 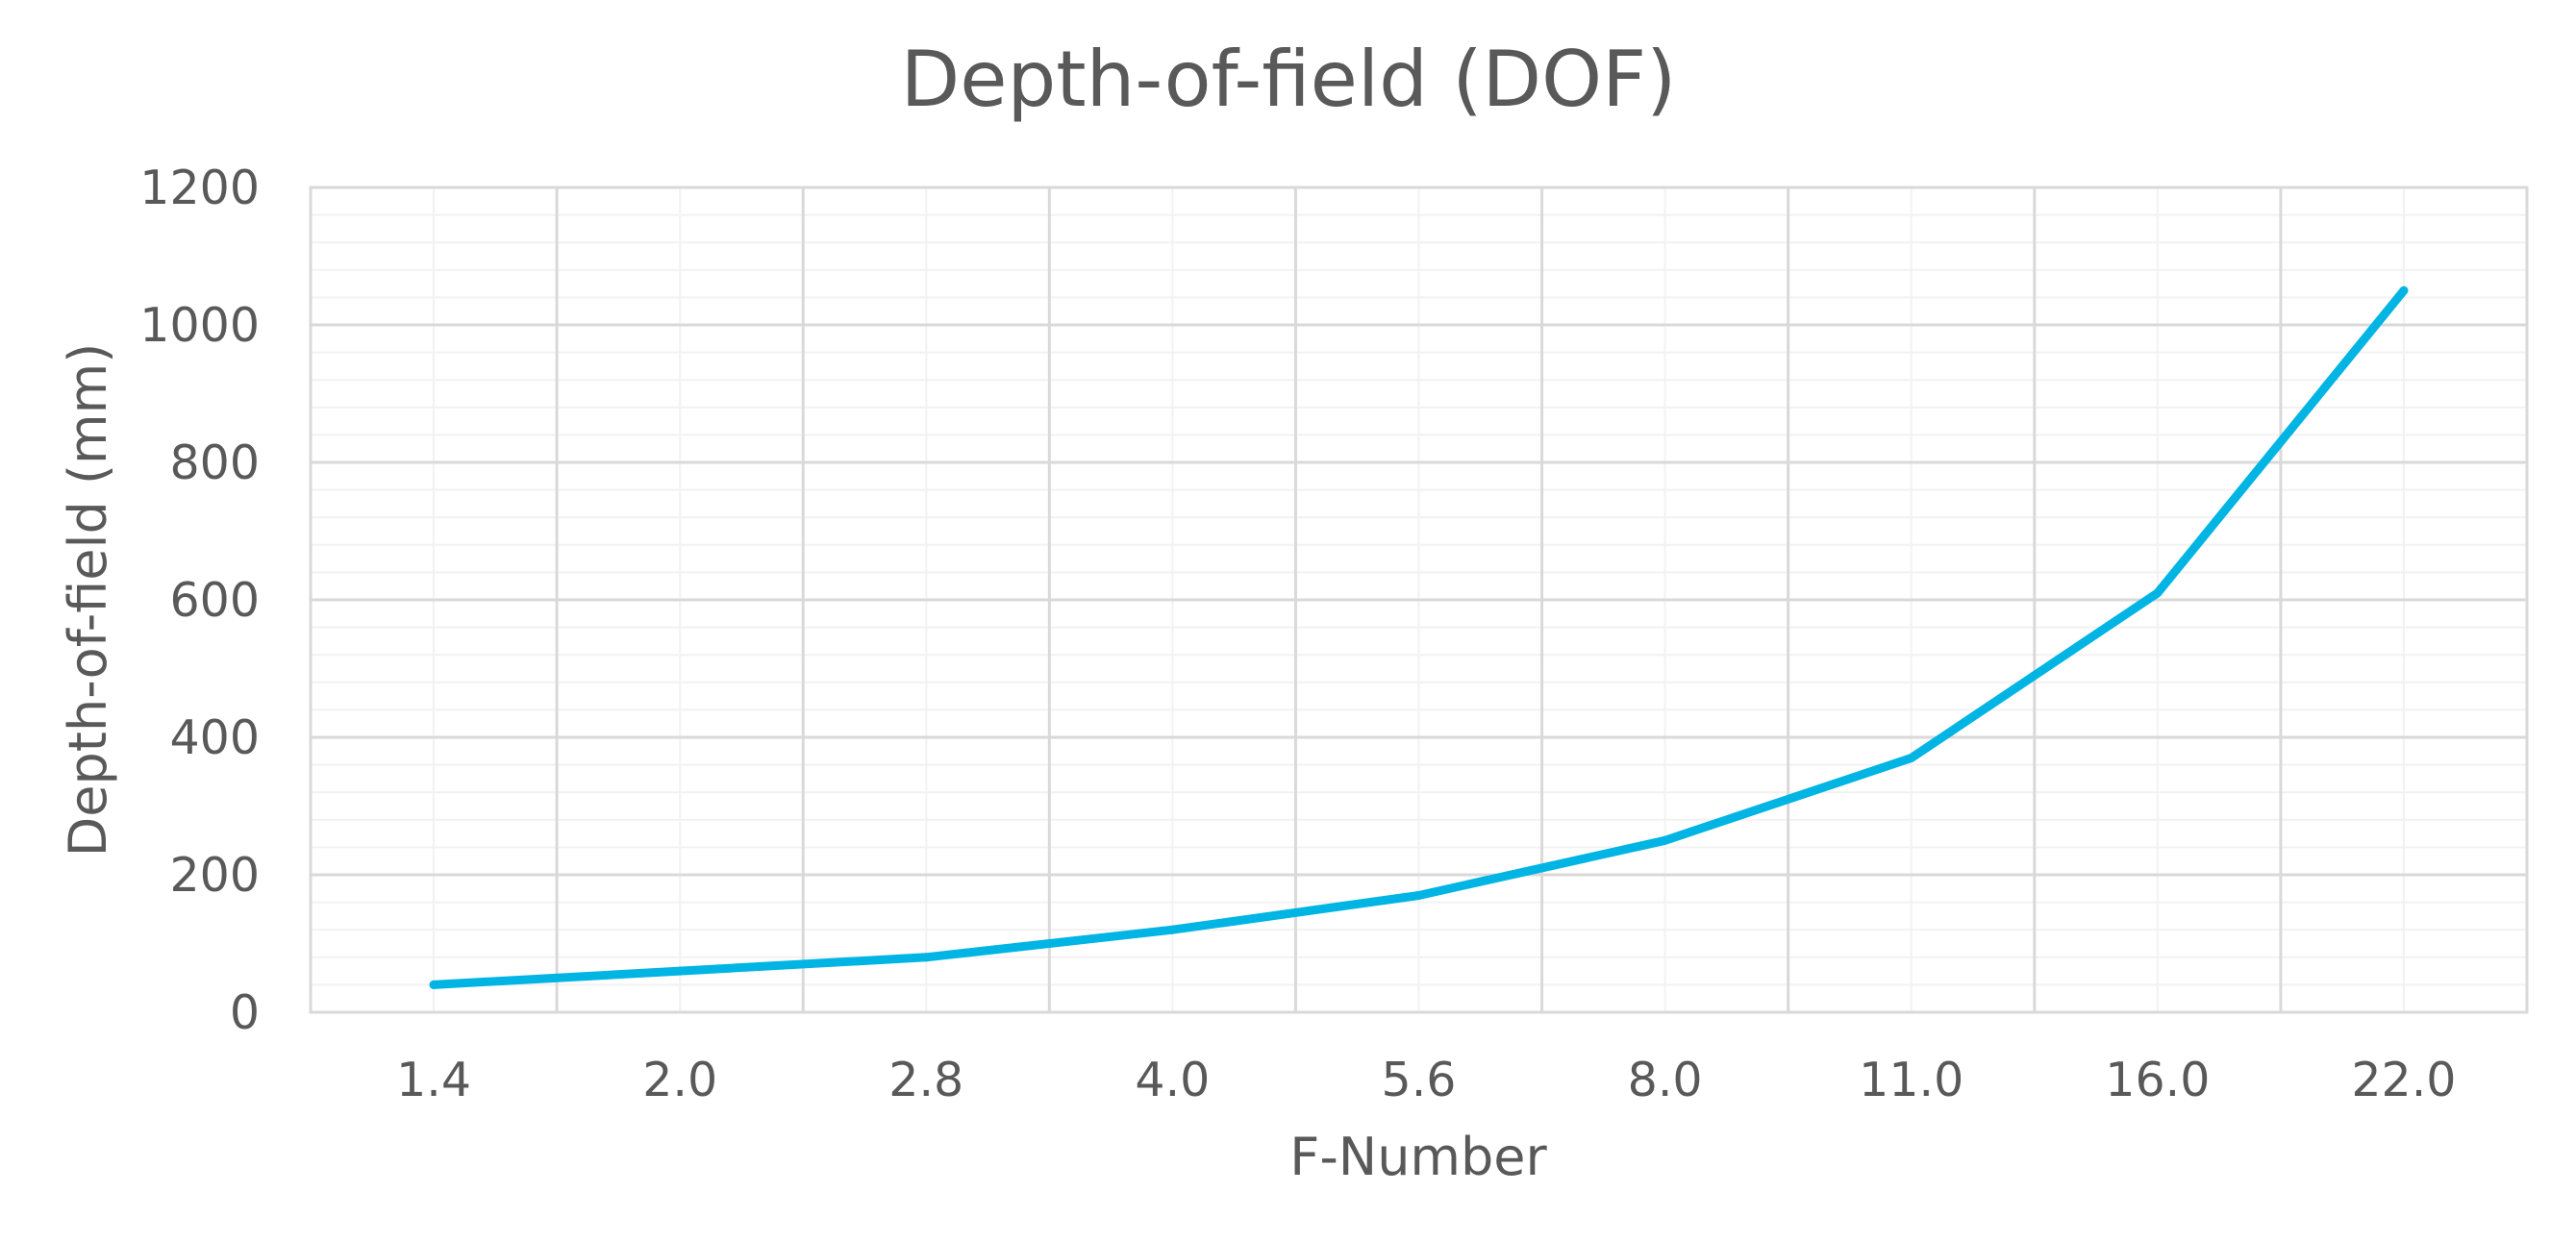 I want to click on x-tick-label: 1.4, so click(x=433, y=1080).